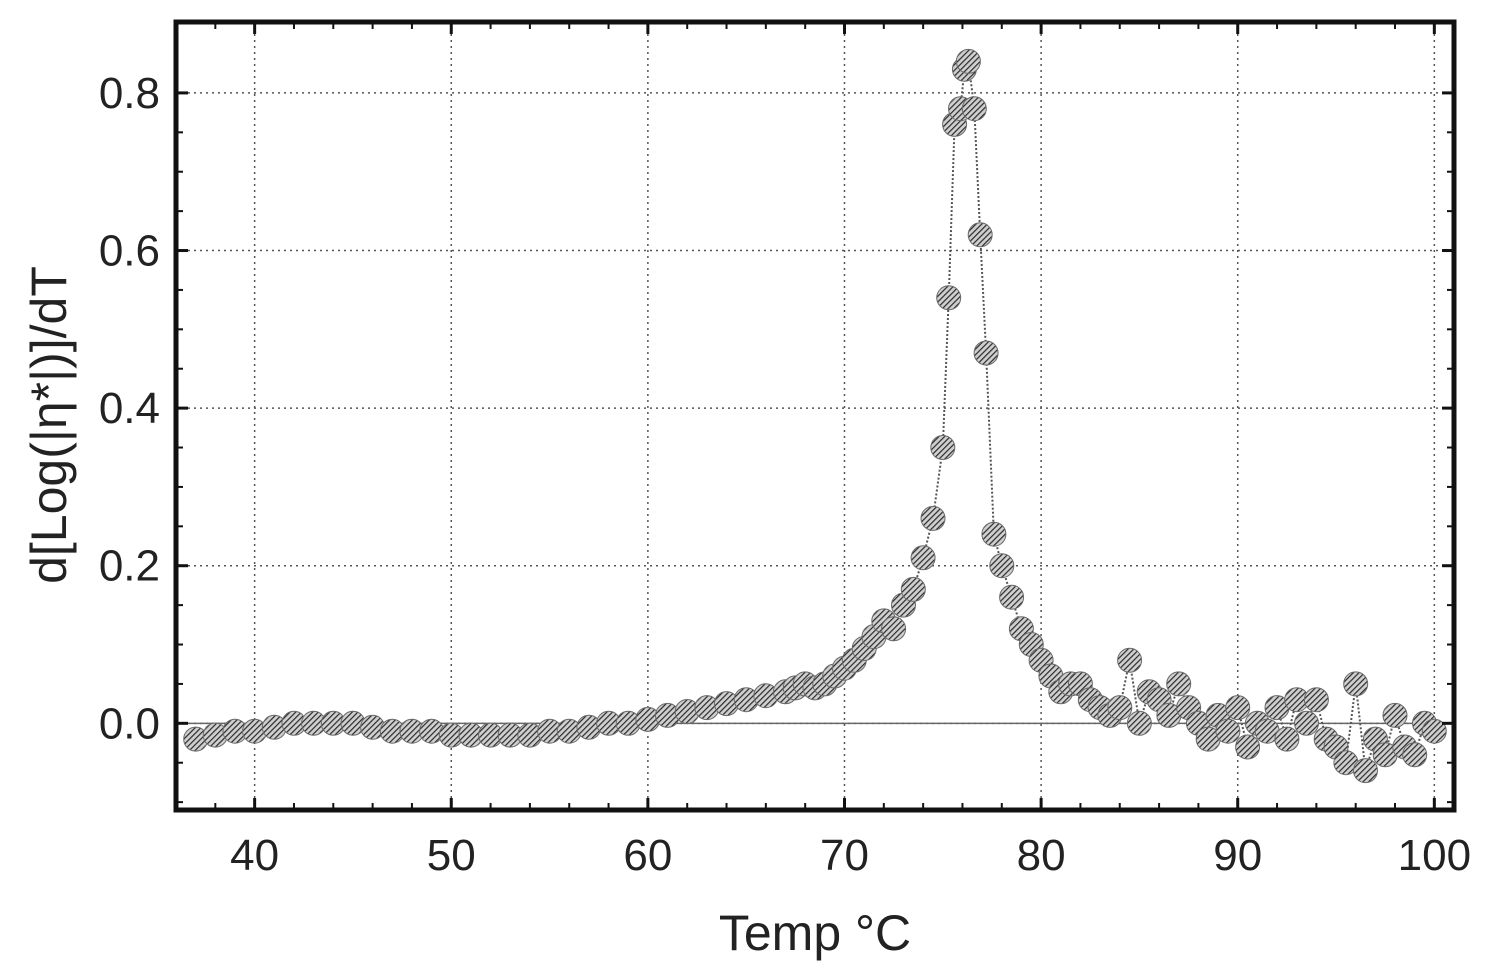 This screenshot has height=980, width=1494. What do you see at coordinates (129, 723) in the screenshot?
I see `y-tick-label: 0.0` at bounding box center [129, 723].